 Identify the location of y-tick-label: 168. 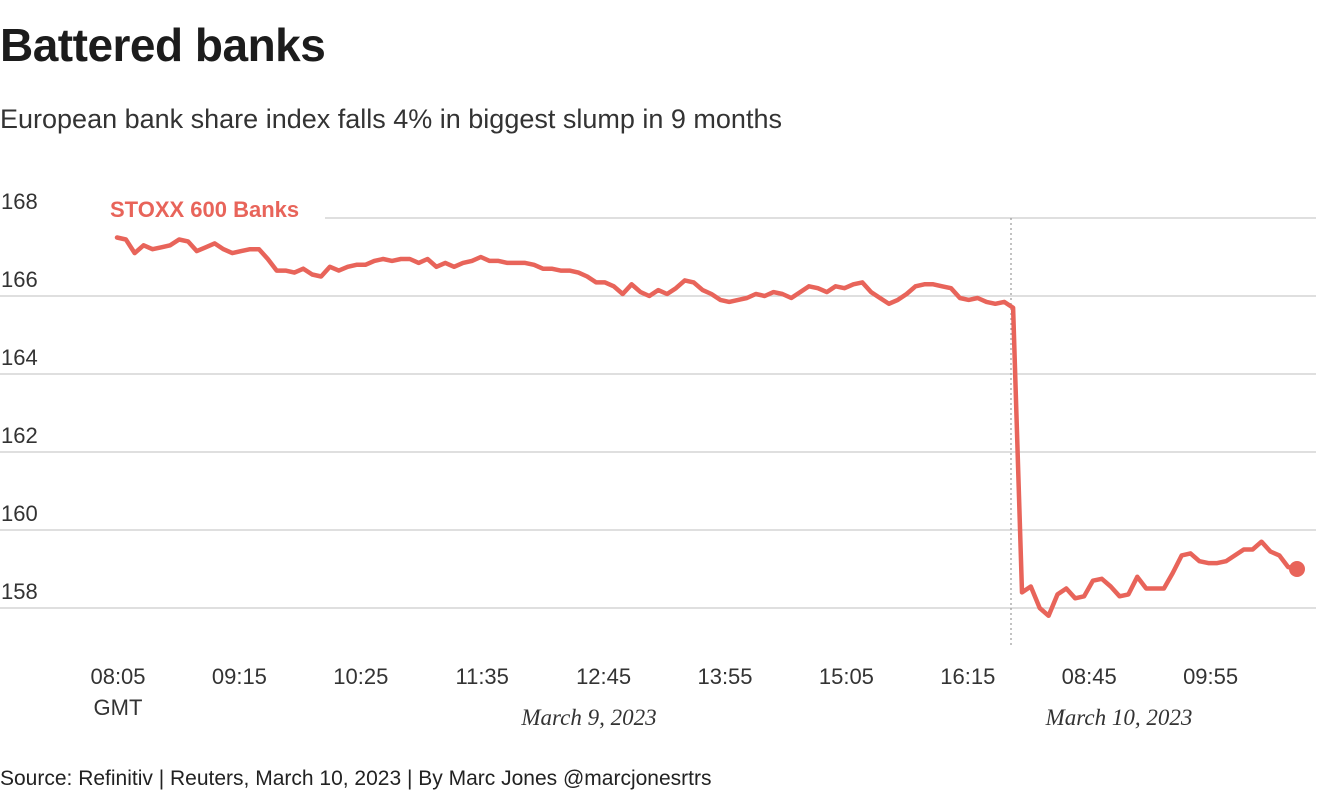
(19, 201).